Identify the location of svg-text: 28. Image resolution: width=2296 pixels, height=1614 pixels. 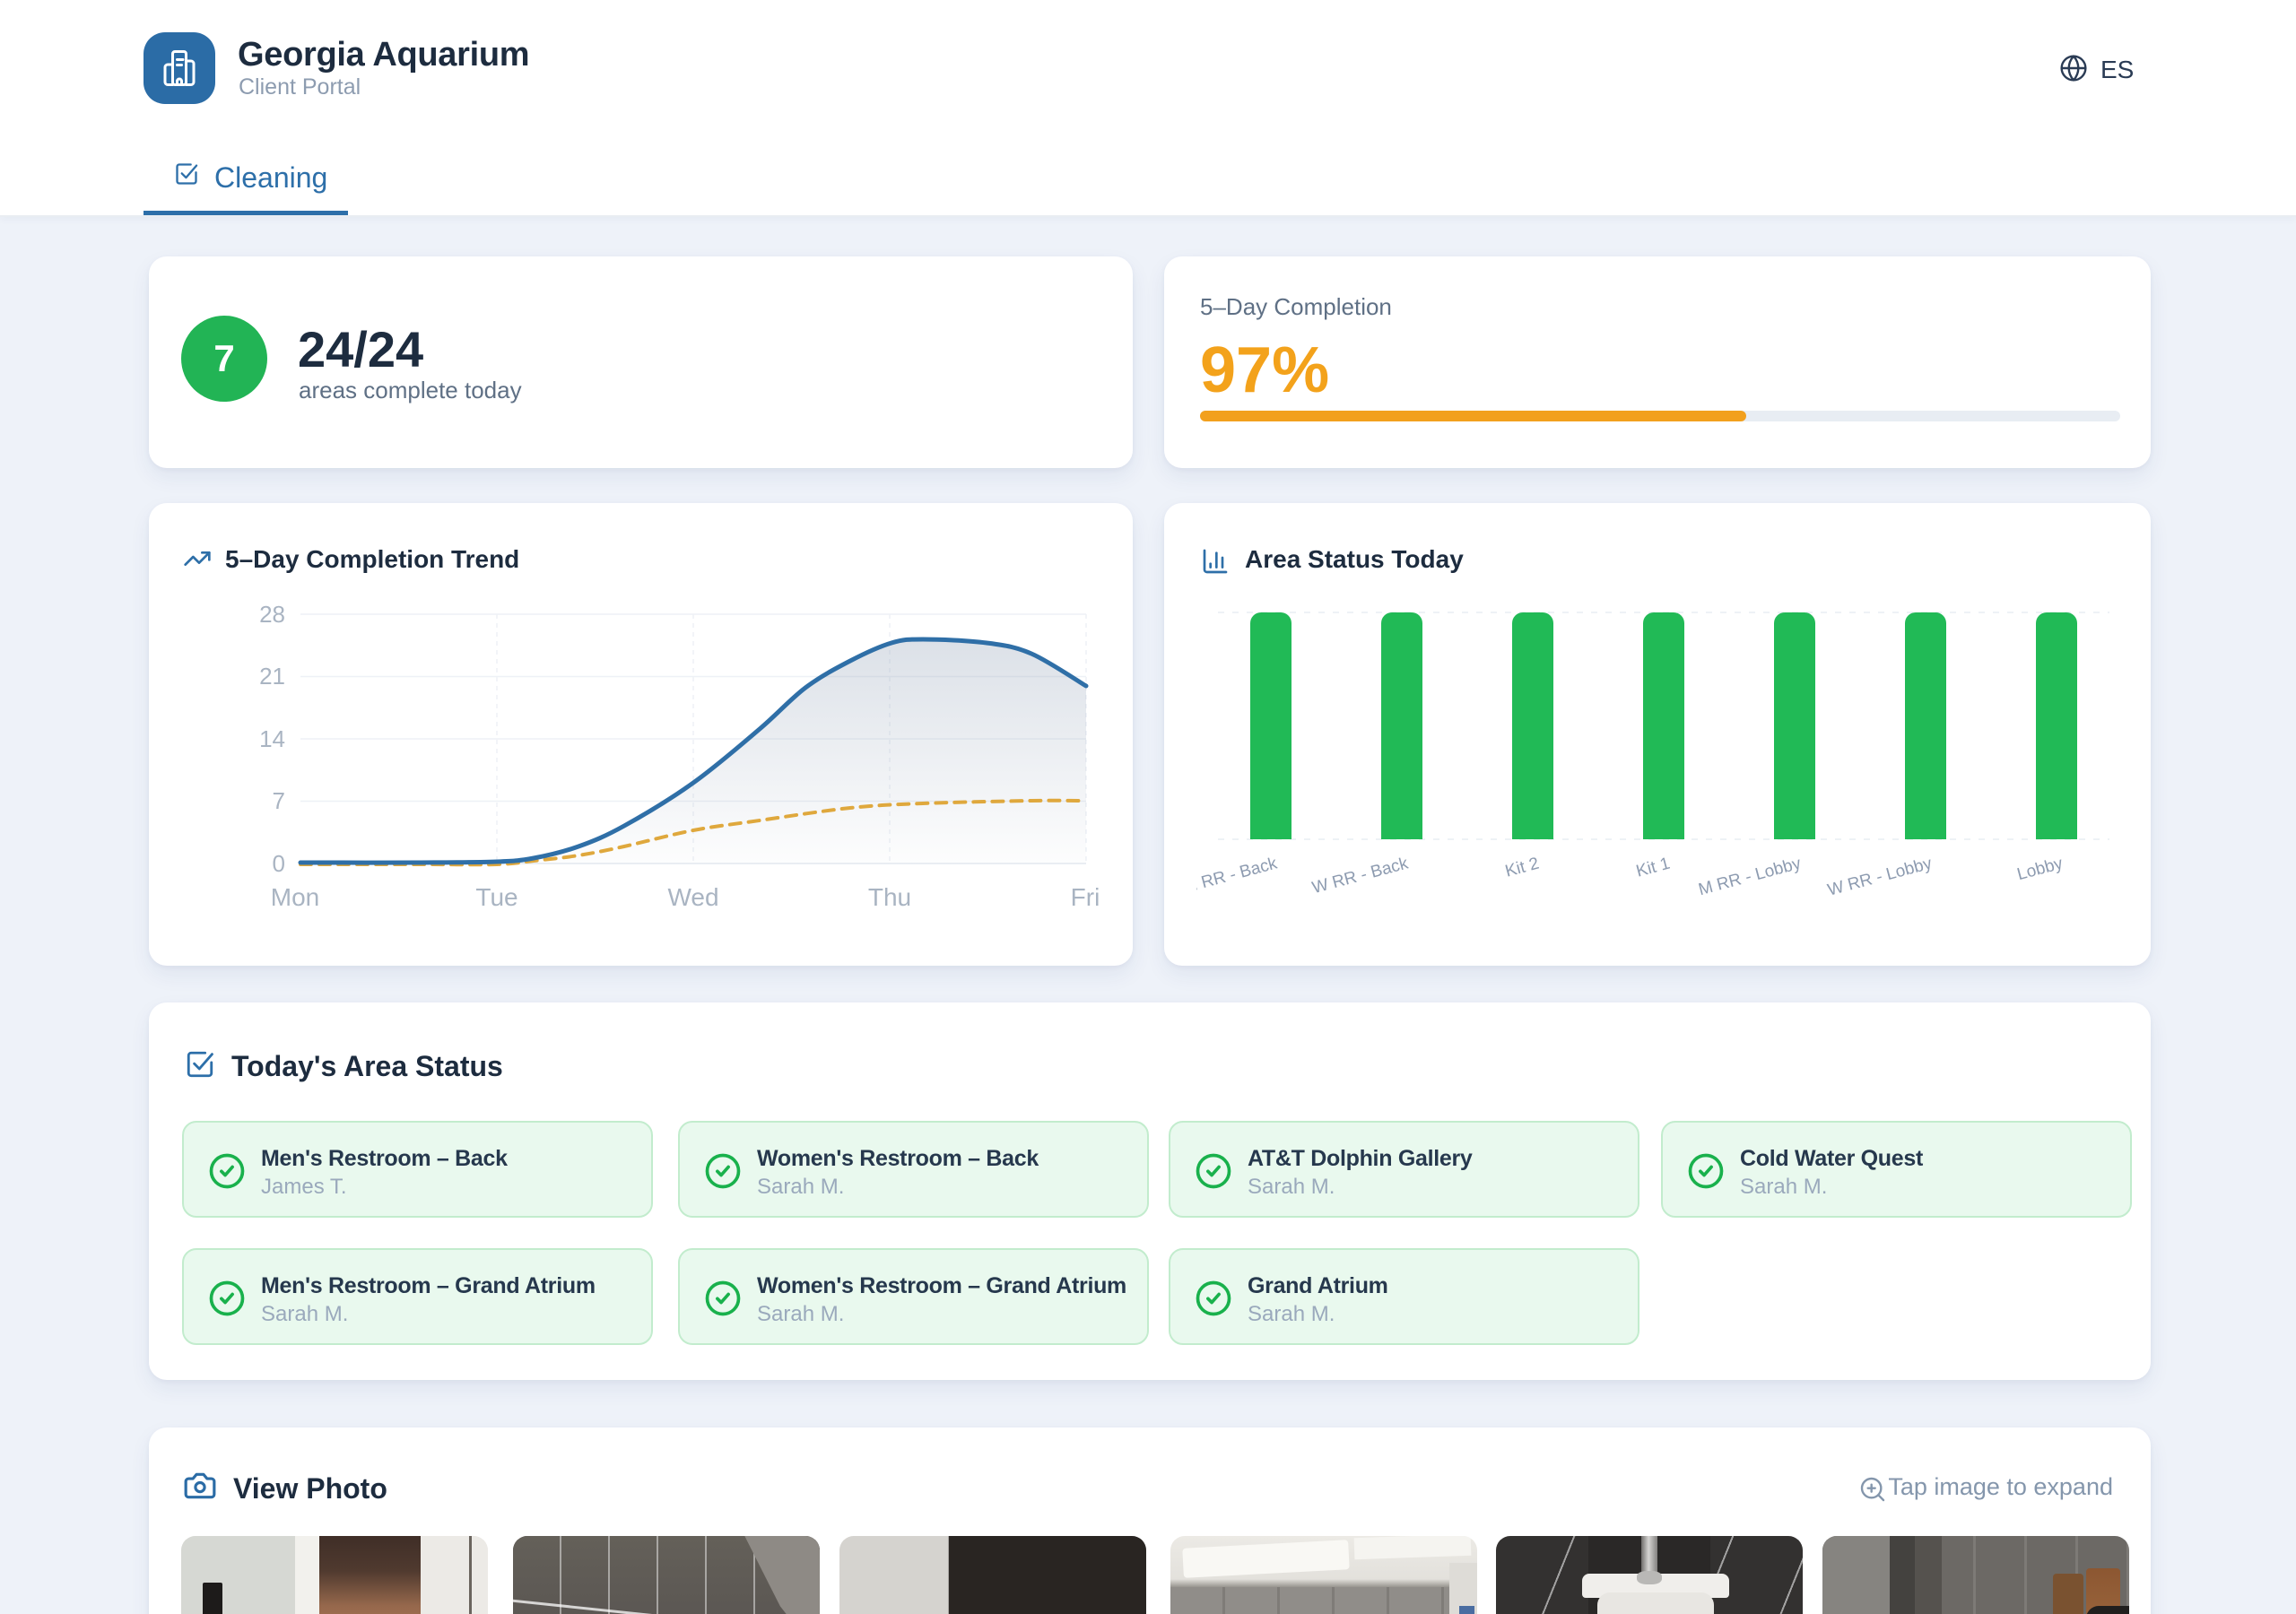
(272, 614).